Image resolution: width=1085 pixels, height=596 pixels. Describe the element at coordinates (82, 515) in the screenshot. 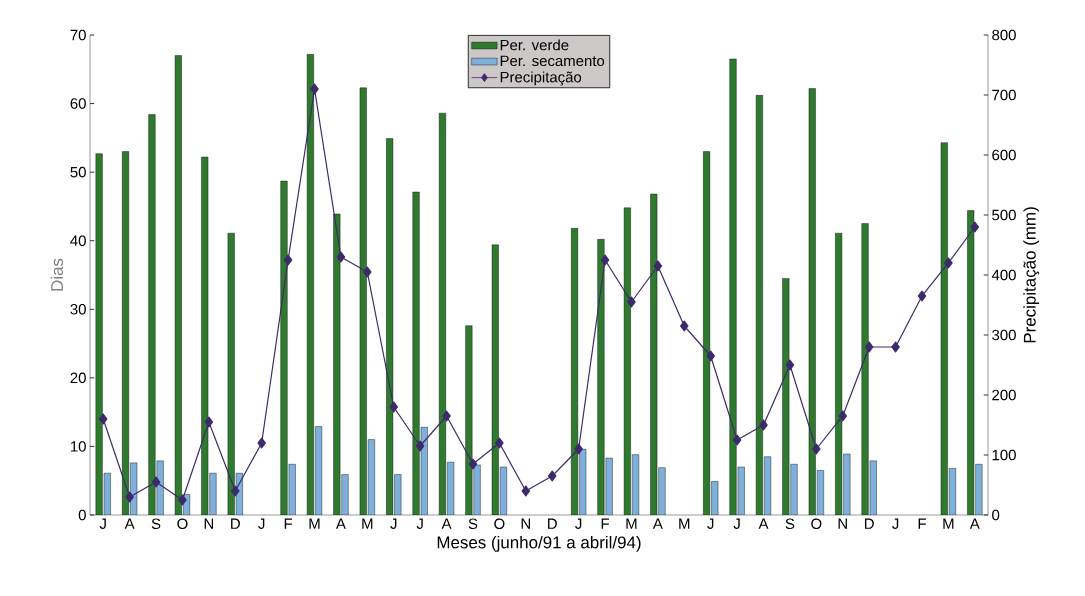

I see `y-tick-label: 0` at that location.